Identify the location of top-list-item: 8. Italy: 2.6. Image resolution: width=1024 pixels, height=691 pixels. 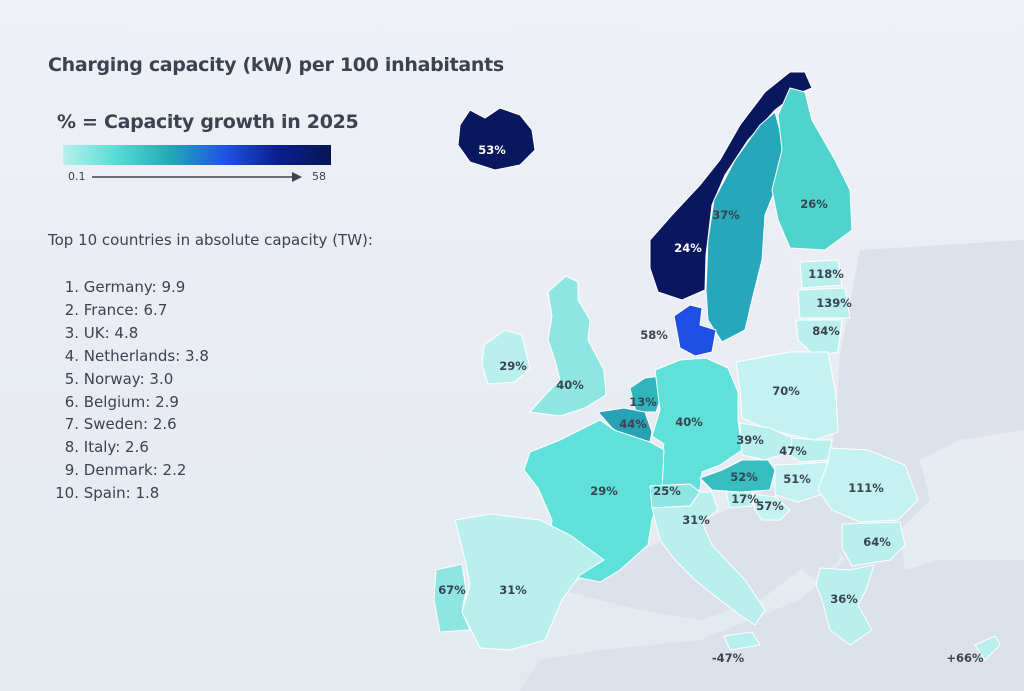
(128, 447).